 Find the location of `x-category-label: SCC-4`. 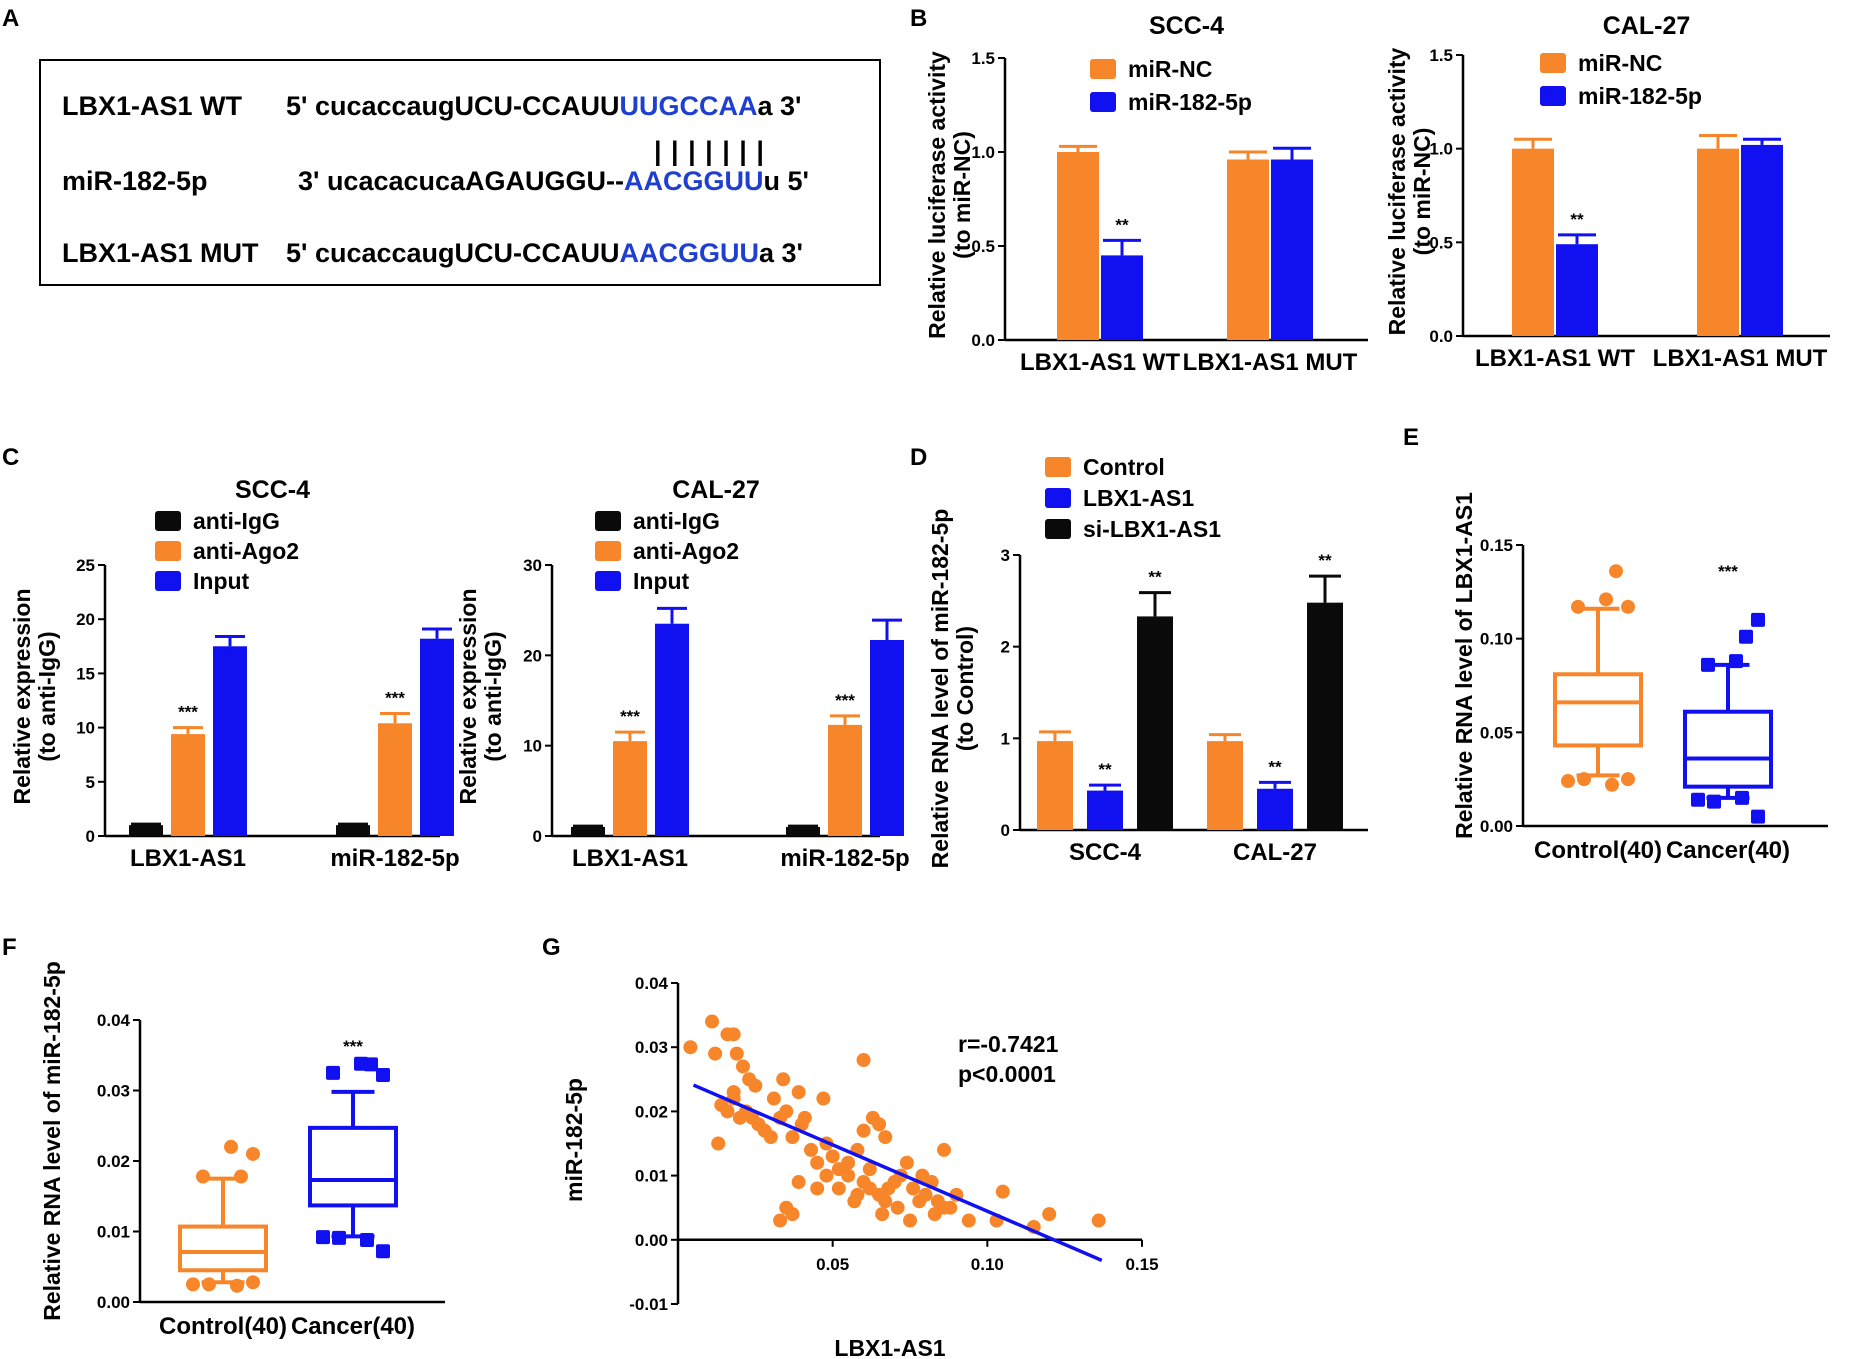

x-category-label: SCC-4 is located at coordinates (1105, 852).